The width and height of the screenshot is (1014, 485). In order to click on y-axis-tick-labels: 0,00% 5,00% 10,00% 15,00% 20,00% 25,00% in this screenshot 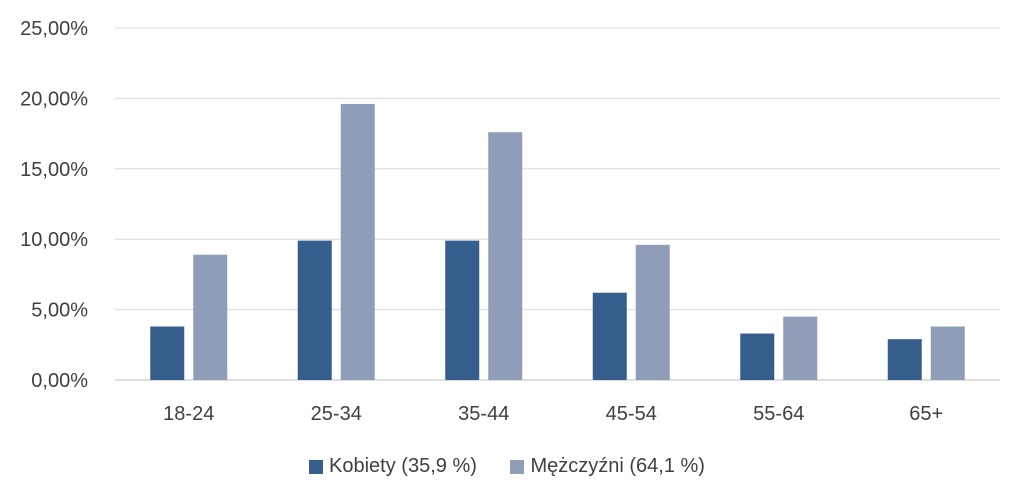, I will do `click(54, 205)`.